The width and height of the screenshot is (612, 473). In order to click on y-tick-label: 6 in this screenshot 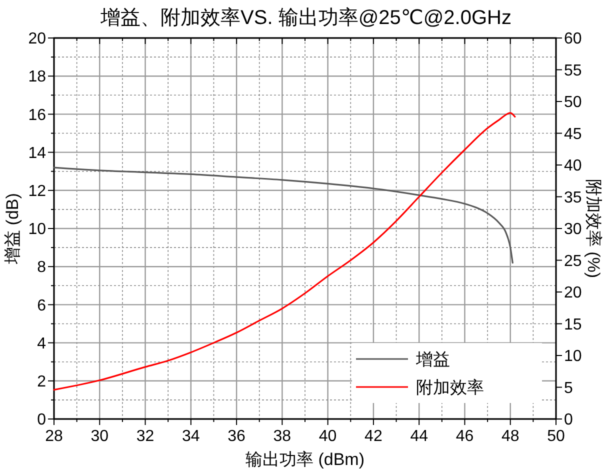, I will do `click(41, 305)`.